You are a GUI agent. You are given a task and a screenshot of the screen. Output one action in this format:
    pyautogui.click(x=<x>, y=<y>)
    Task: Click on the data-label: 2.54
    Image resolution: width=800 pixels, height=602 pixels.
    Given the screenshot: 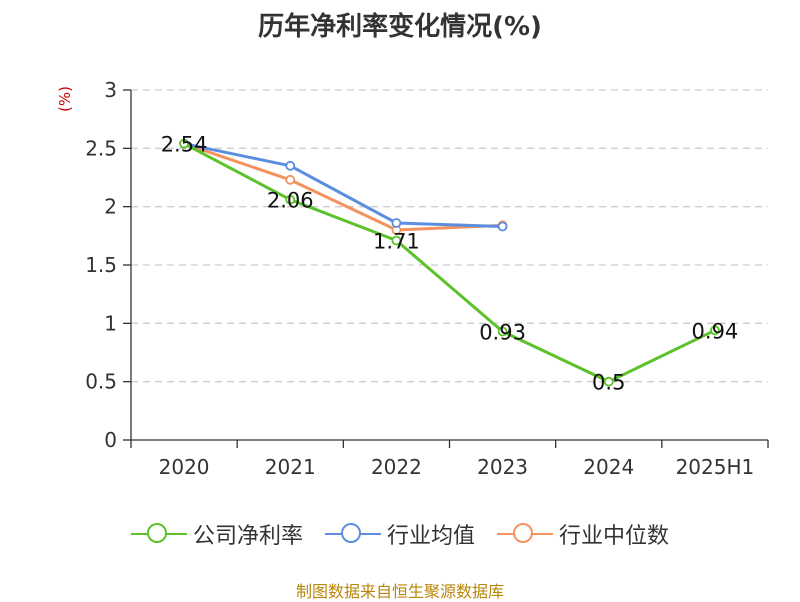 What is the action you would take?
    pyautogui.click(x=184, y=145)
    